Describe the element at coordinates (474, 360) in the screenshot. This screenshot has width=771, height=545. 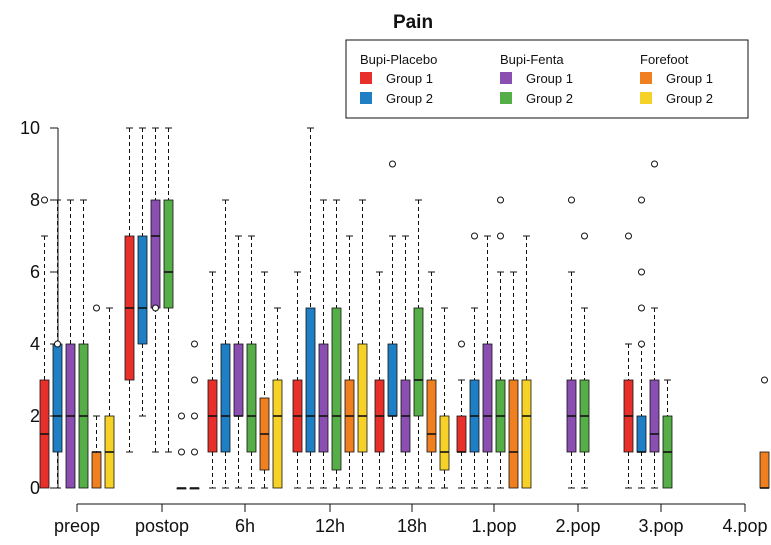
I see `box-1.pop-series-1` at that location.